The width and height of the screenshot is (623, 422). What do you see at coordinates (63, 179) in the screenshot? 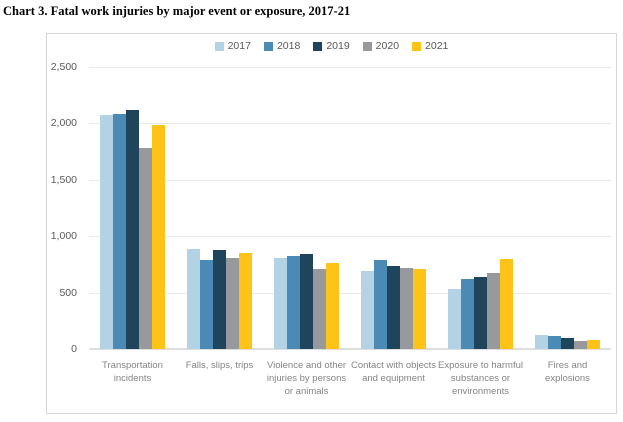
I see `y-axis-tick-label: 1,500` at bounding box center [63, 179].